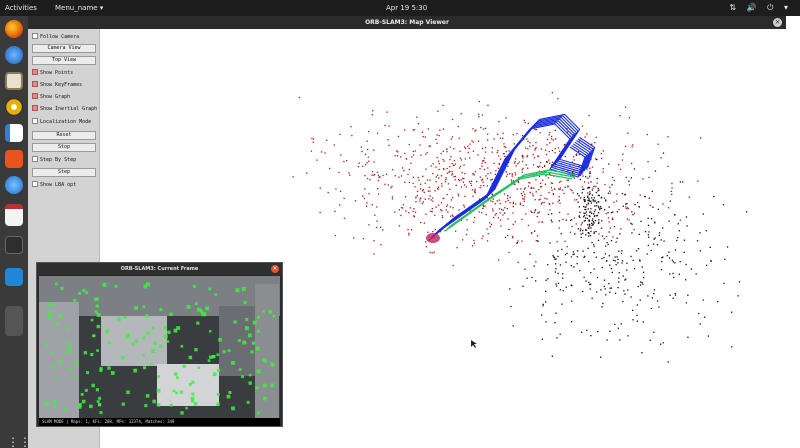 This screenshot has height=448, width=800. What do you see at coordinates (79, 8) in the screenshot?
I see `app-menu: Menu_name ▾` at bounding box center [79, 8].